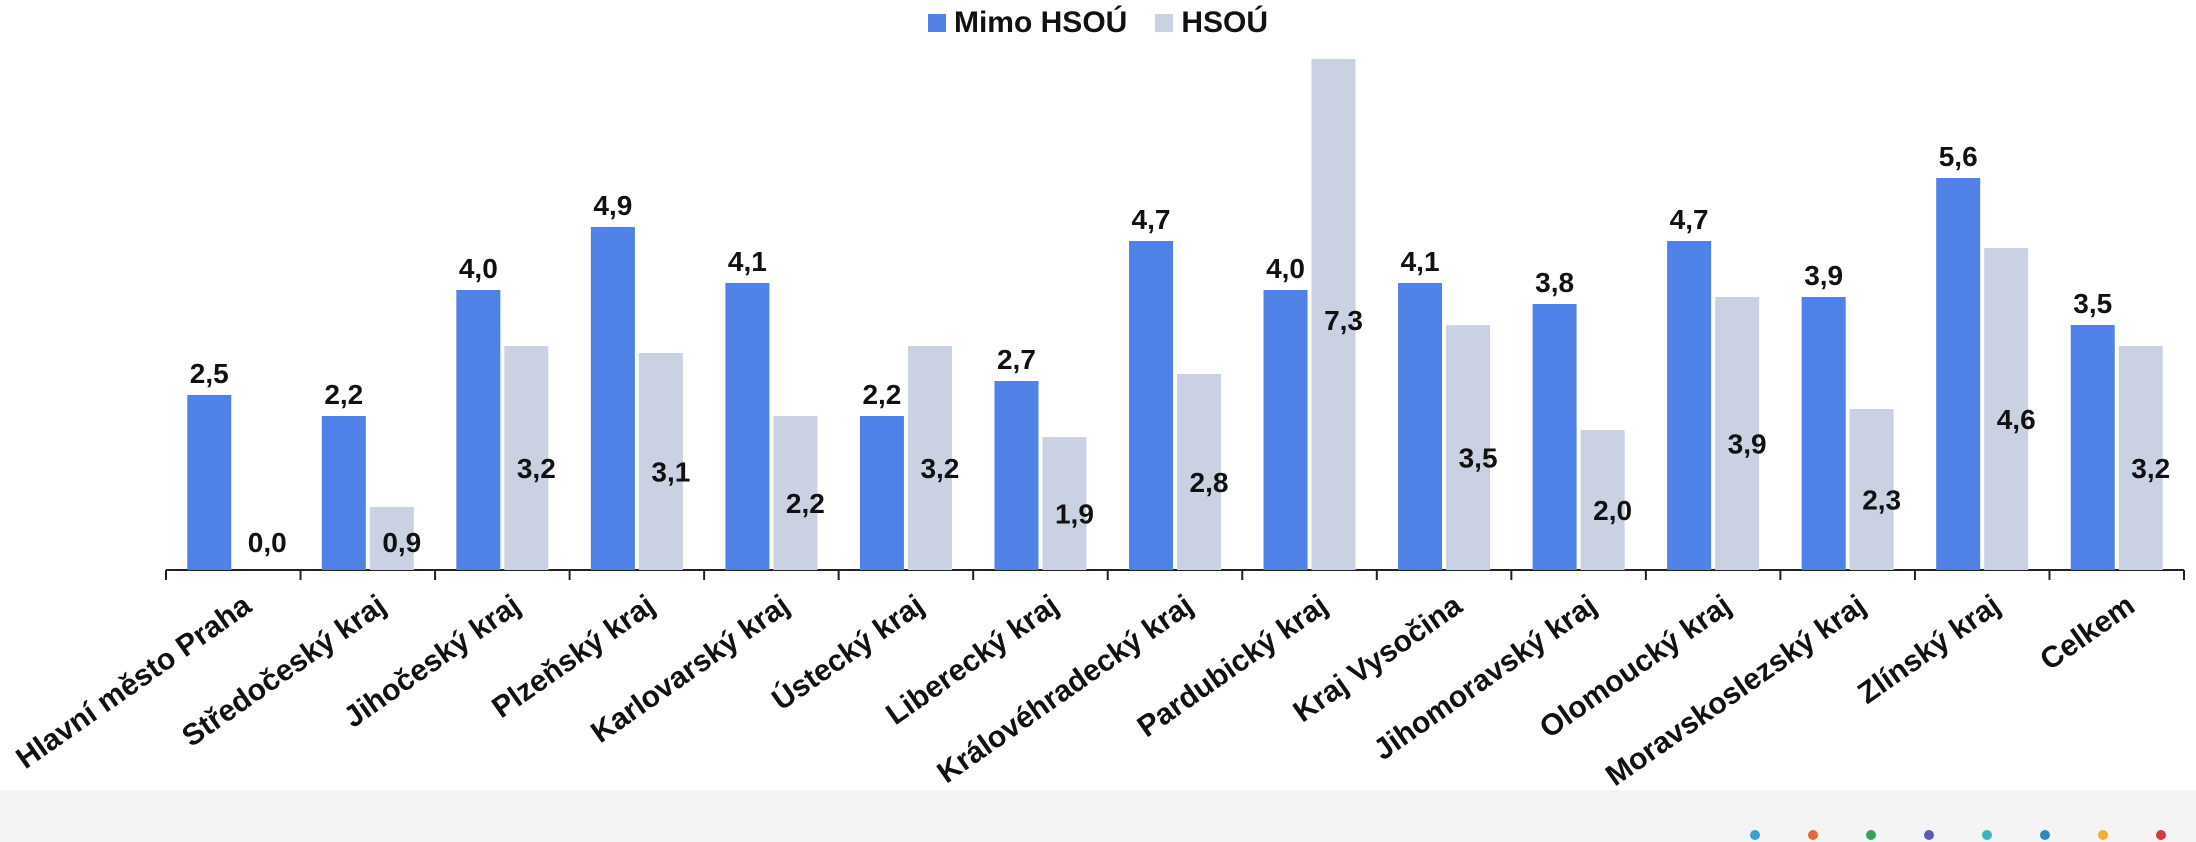 The image size is (2196, 842). What do you see at coordinates (1225, 22) in the screenshot?
I see `legend-label-hsou: HSOÚ` at bounding box center [1225, 22].